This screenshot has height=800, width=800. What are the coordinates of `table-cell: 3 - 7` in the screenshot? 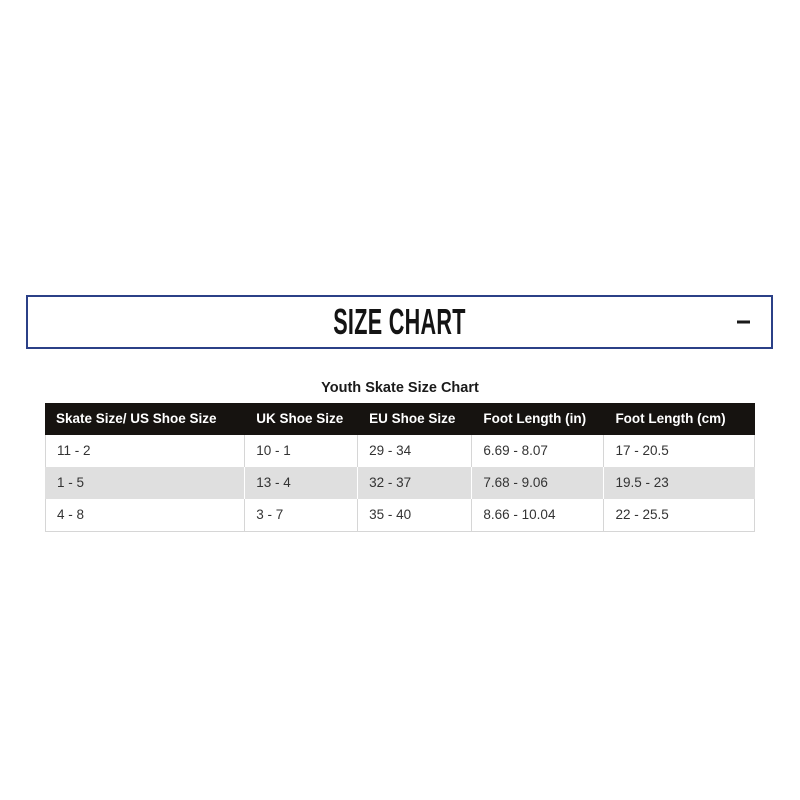 It's located at (302, 515).